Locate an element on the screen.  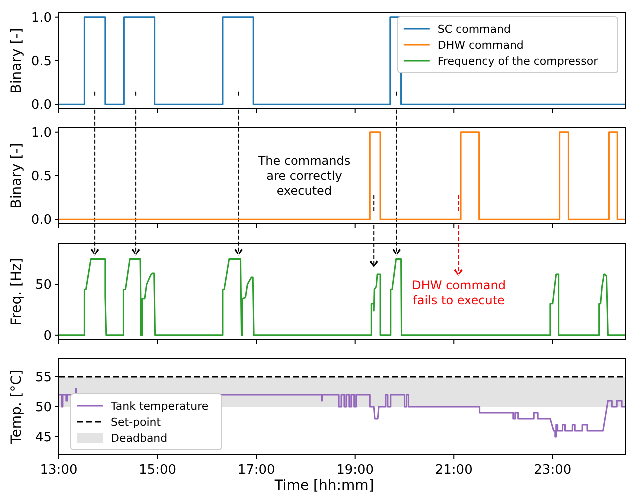
y-tick-label: 0 is located at coordinates (48, 336).